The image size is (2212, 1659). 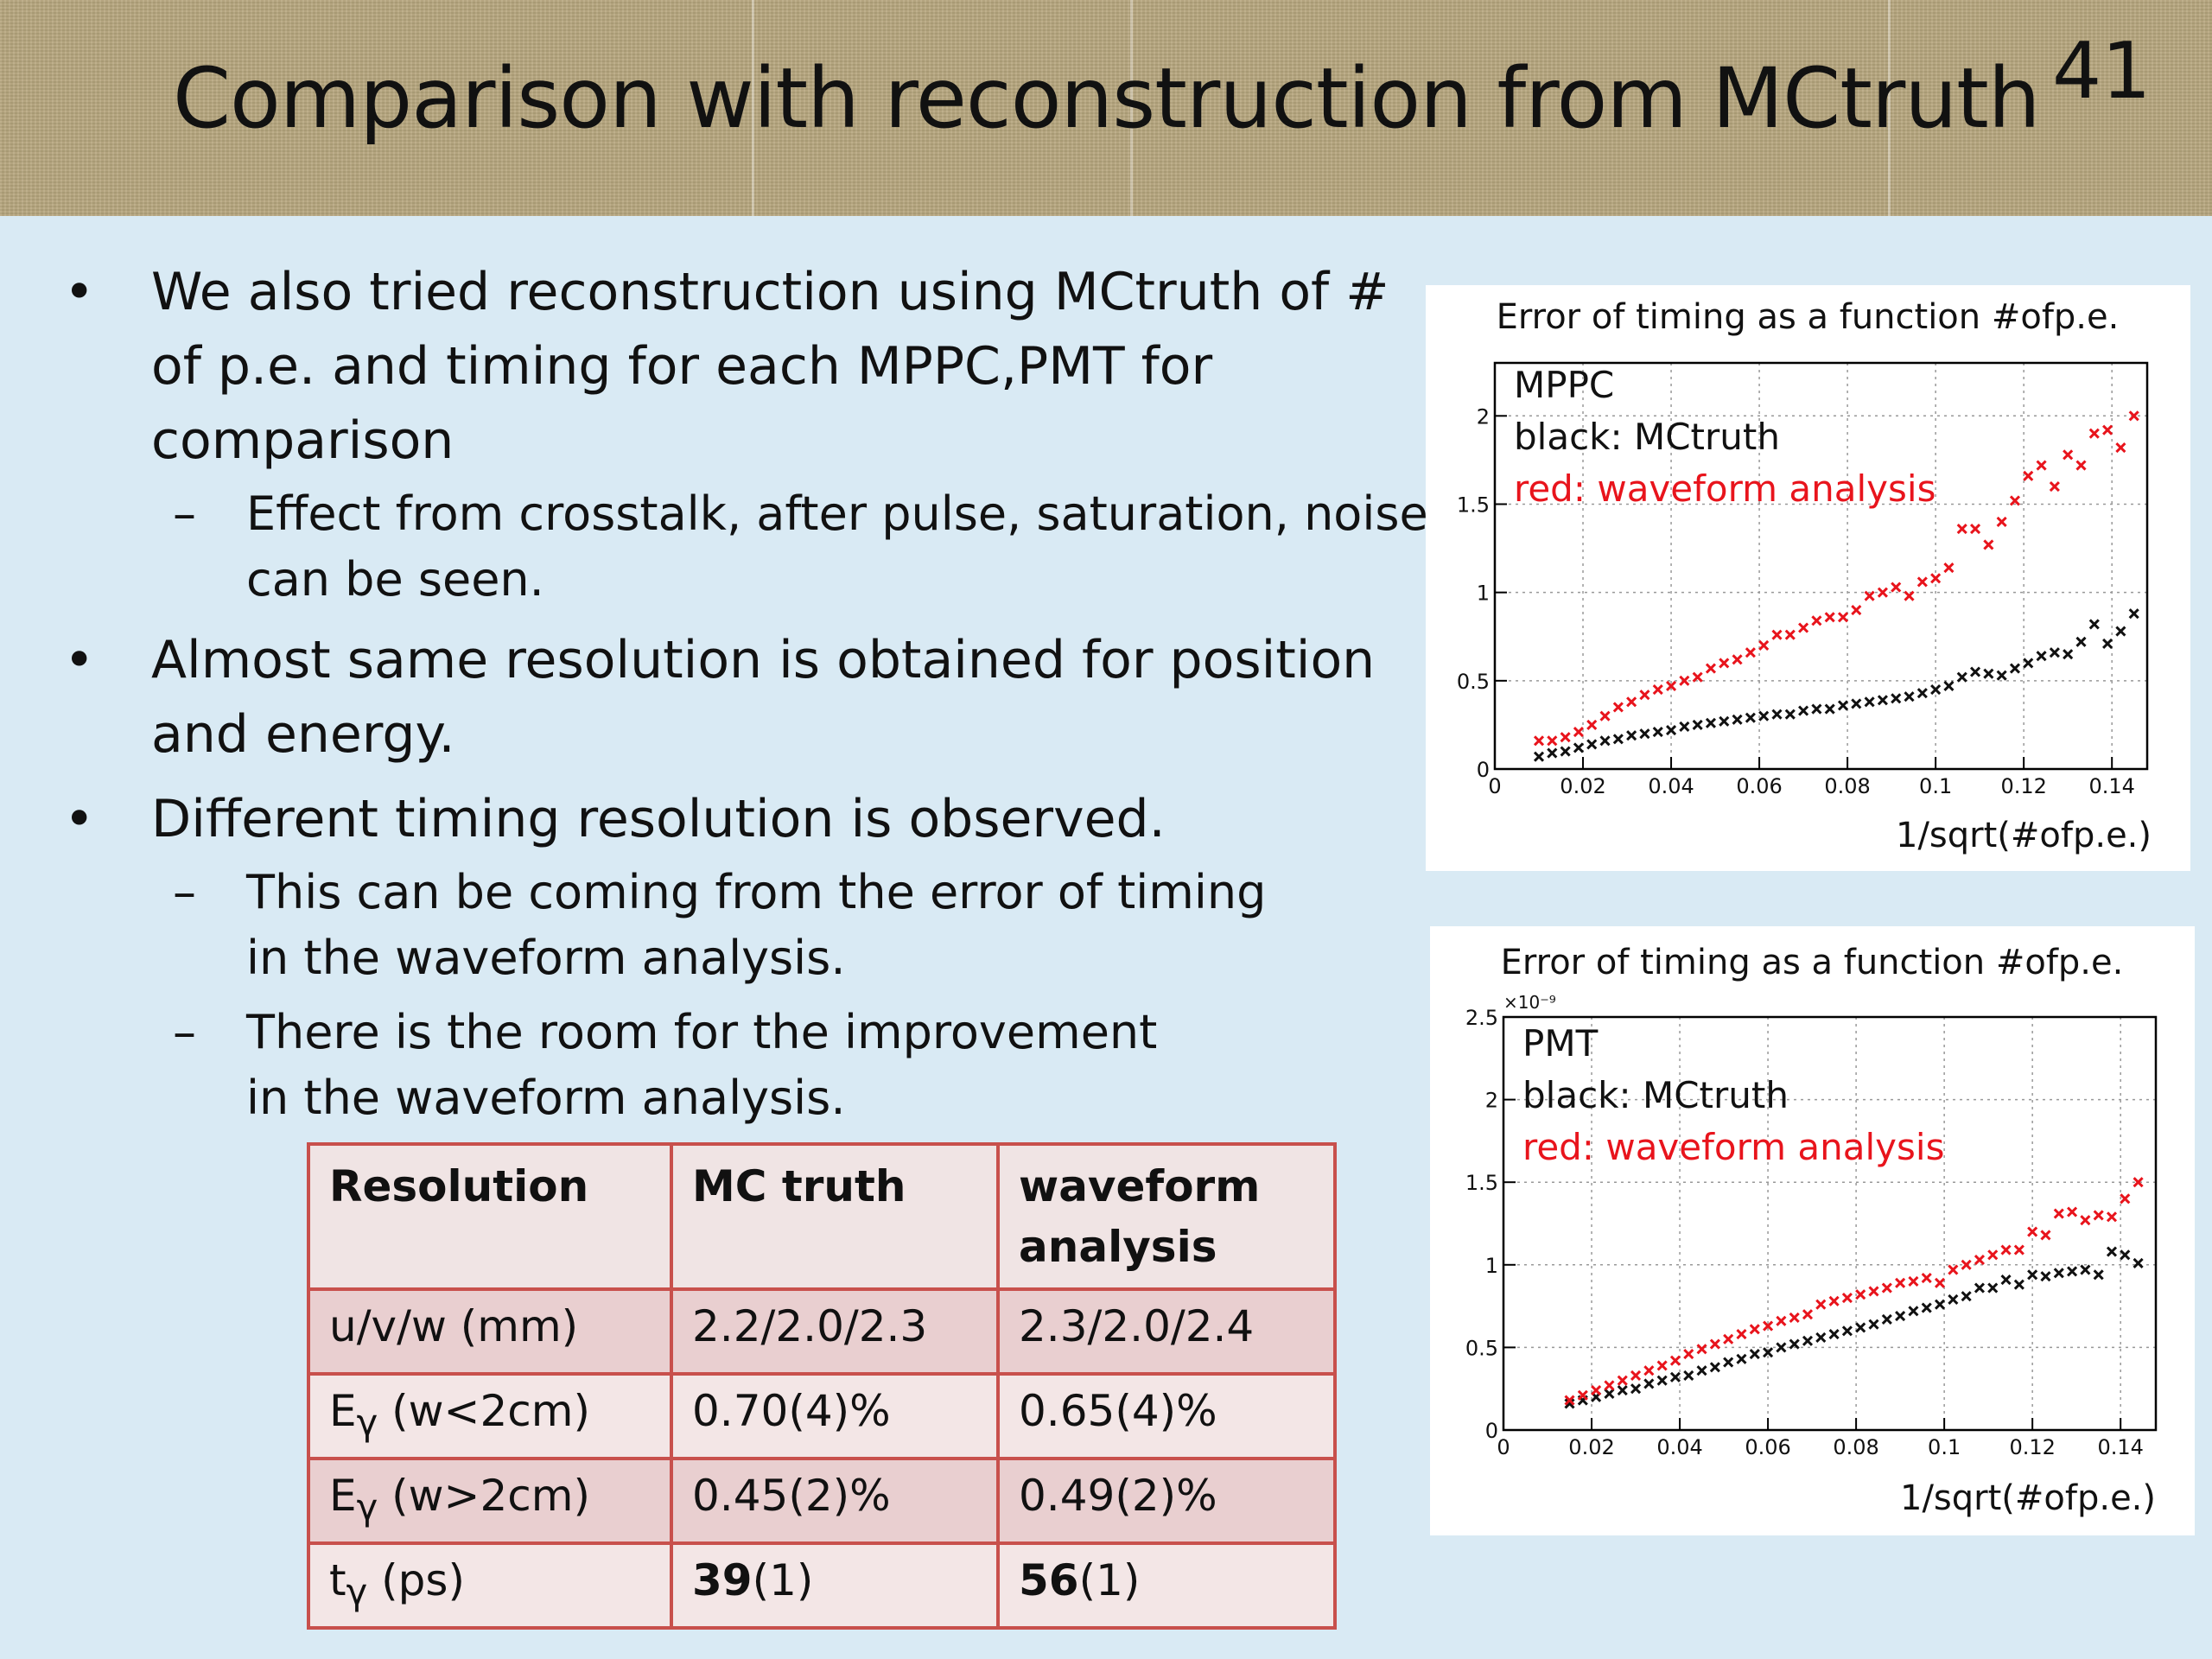 I want to click on y-tick-label: 2.5, so click(x=1481, y=1018).